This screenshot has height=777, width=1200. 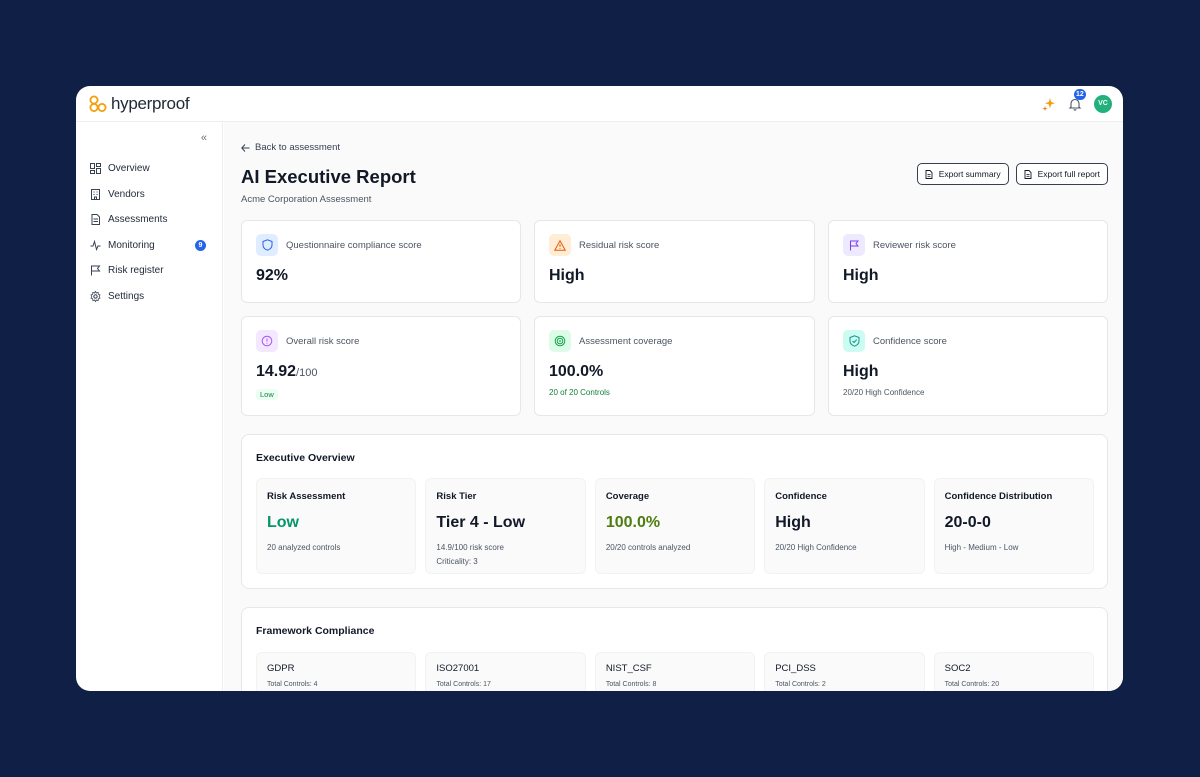 I want to click on target-icon, so click(x=560, y=341).